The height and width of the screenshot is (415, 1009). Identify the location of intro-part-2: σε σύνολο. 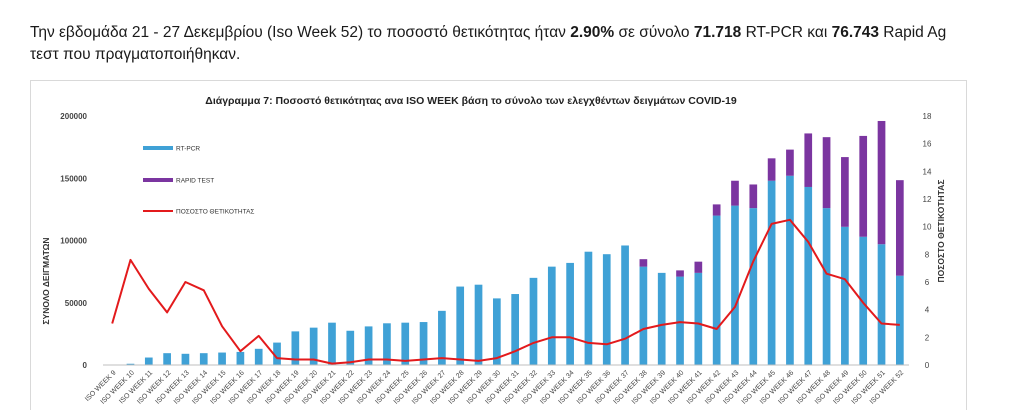
(654, 32).